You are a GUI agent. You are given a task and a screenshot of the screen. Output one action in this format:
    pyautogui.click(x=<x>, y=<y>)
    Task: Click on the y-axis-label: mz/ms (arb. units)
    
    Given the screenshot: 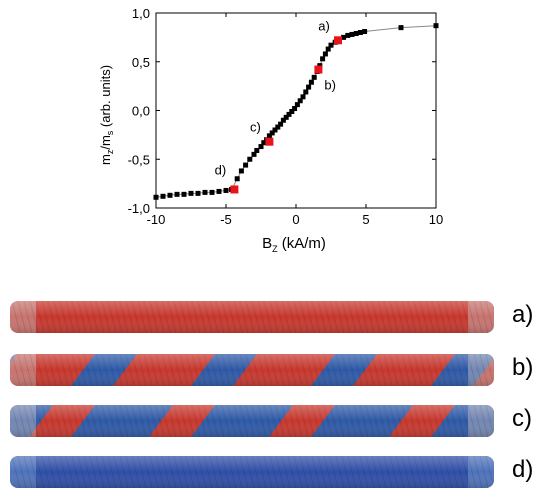 What is the action you would take?
    pyautogui.click(x=106, y=115)
    